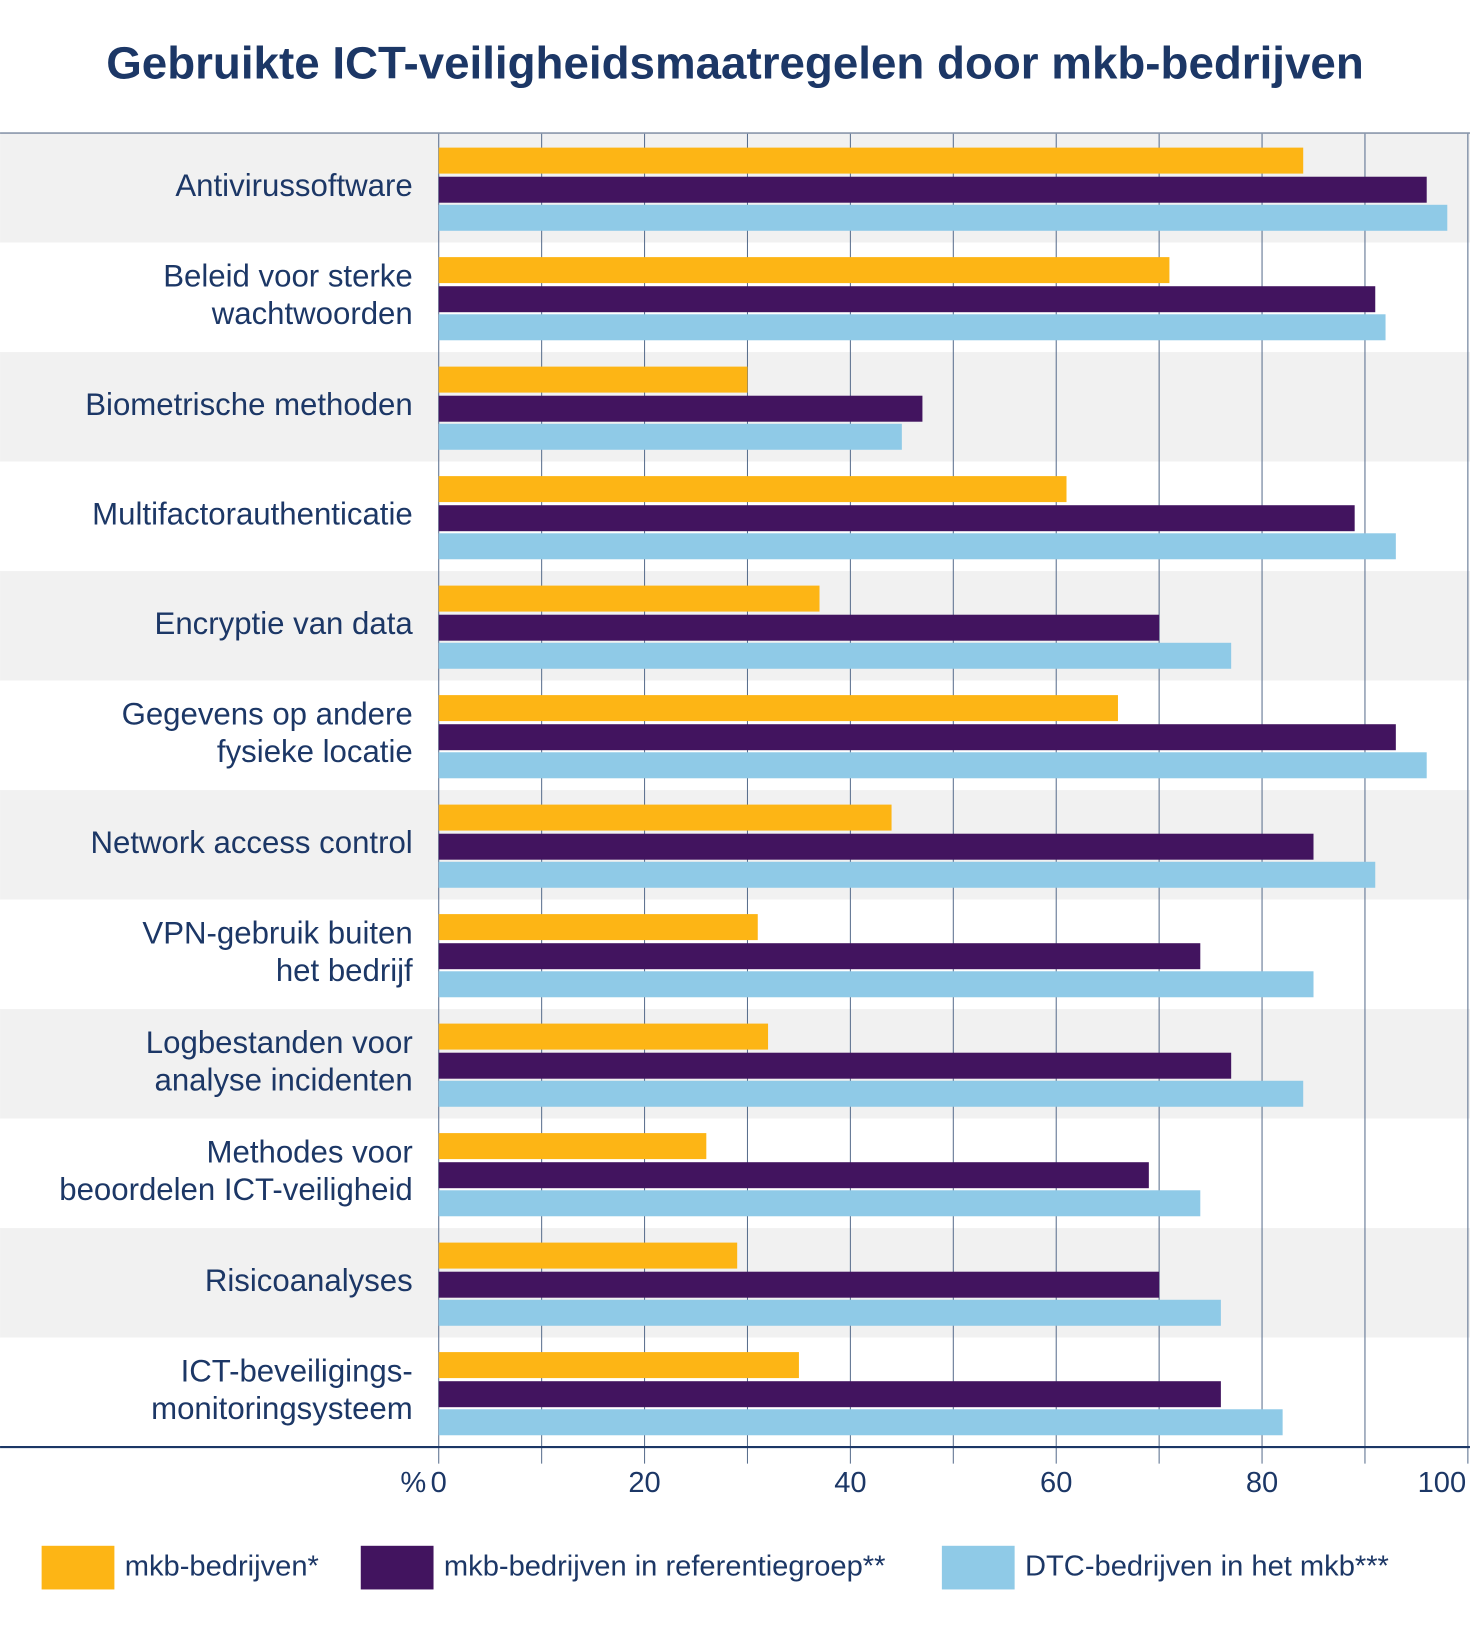  Describe the element at coordinates (222, 1566) in the screenshot. I see `legend-label: mkb-bedrijven*` at that location.